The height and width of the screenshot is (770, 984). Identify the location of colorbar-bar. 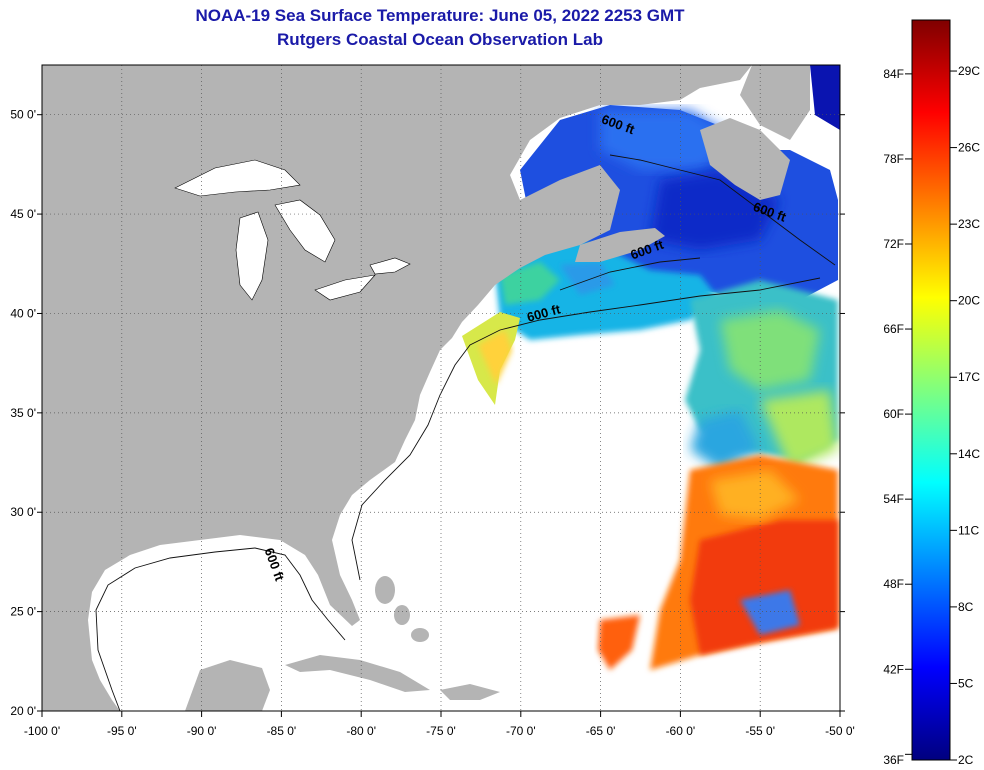
(931, 390).